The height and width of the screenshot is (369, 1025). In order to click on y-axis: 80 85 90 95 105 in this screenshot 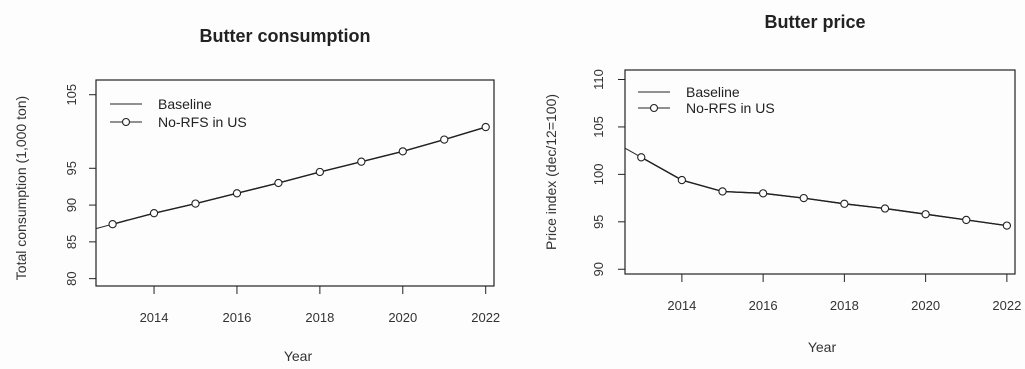, I will do `click(80, 185)`.